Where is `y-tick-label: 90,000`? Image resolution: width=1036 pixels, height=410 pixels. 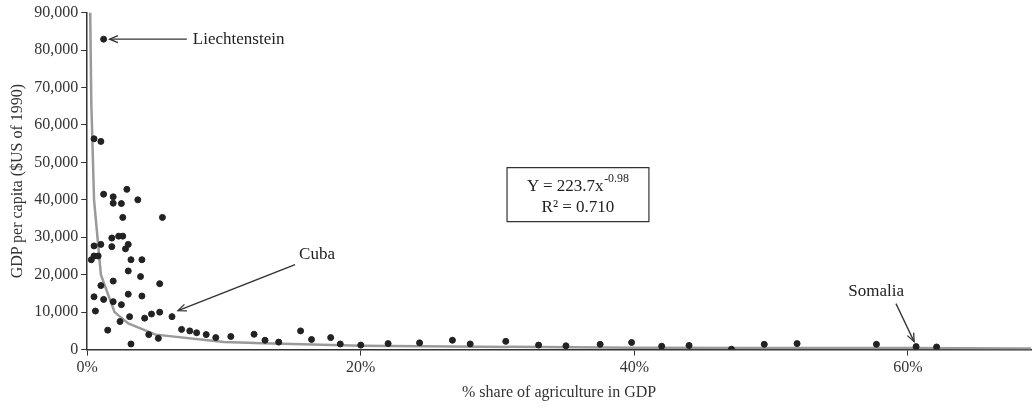 y-tick-label: 90,000 is located at coordinates (56, 11).